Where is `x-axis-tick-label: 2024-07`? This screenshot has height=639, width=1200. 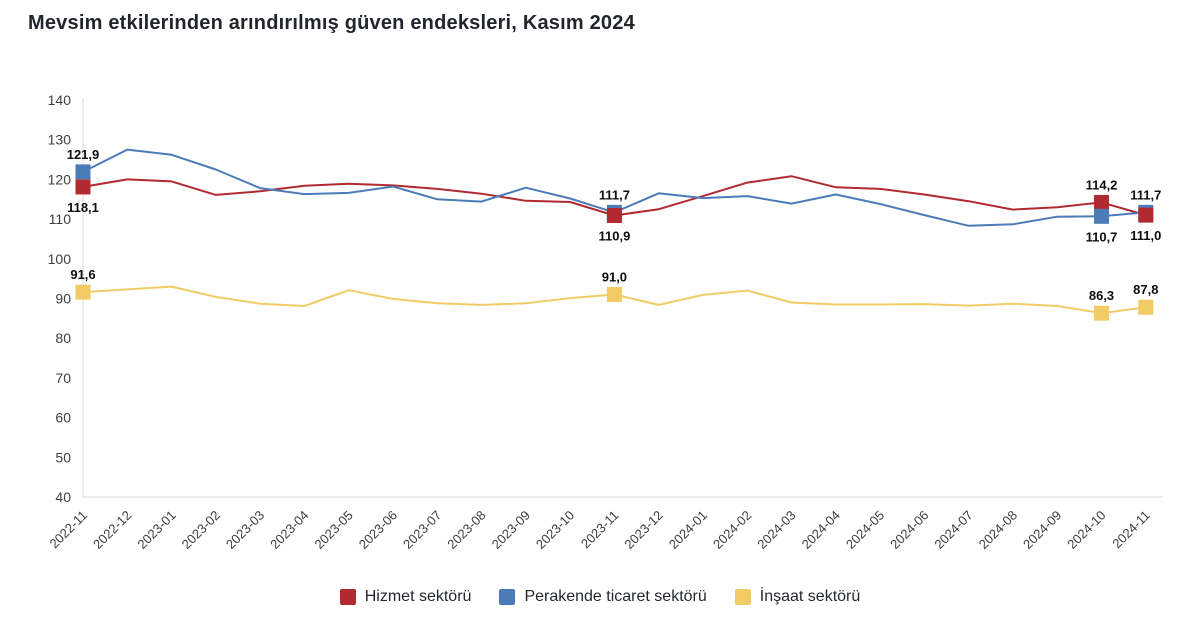
x-axis-tick-label: 2024-07 is located at coordinates (953, 530).